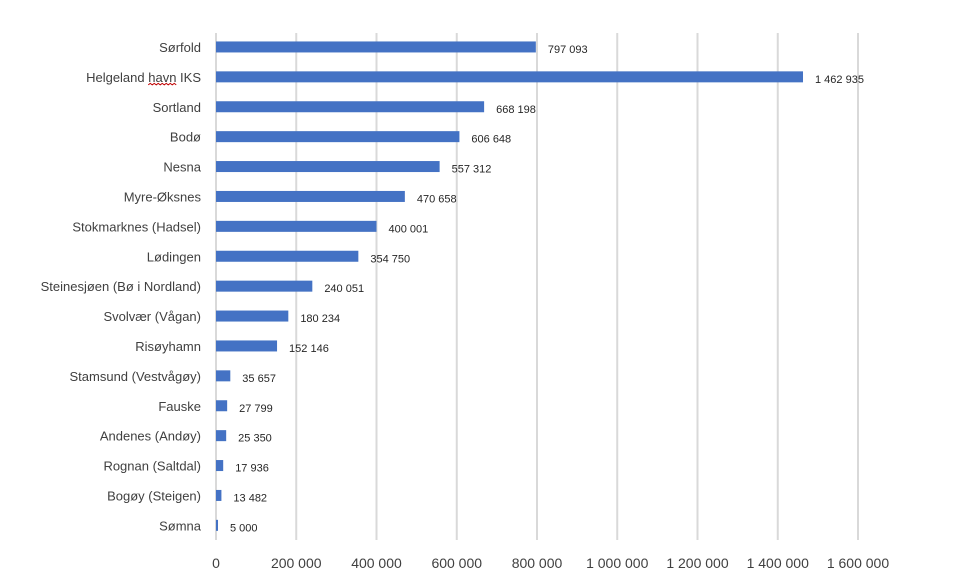 This screenshot has width=956, height=586. Describe the element at coordinates (252, 469) in the screenshot. I see `bar-value-label: 17 936` at that location.